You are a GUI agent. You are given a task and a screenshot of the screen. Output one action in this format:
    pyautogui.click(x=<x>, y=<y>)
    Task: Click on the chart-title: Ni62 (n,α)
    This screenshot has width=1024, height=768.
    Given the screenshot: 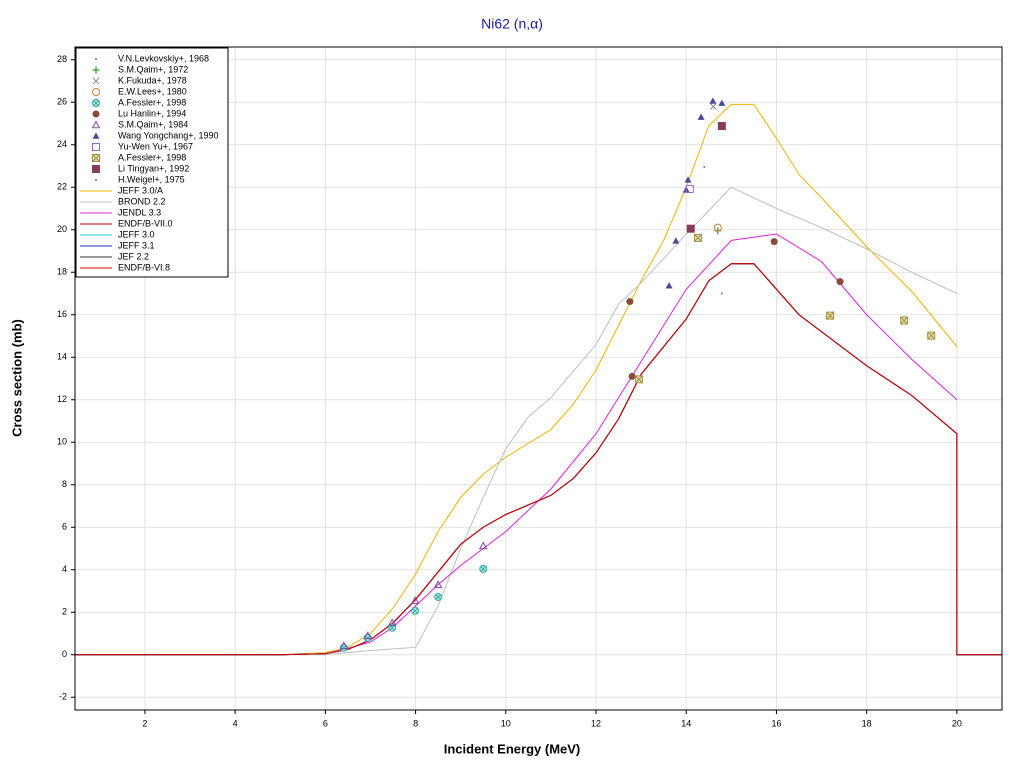 What is the action you would take?
    pyautogui.click(x=512, y=24)
    